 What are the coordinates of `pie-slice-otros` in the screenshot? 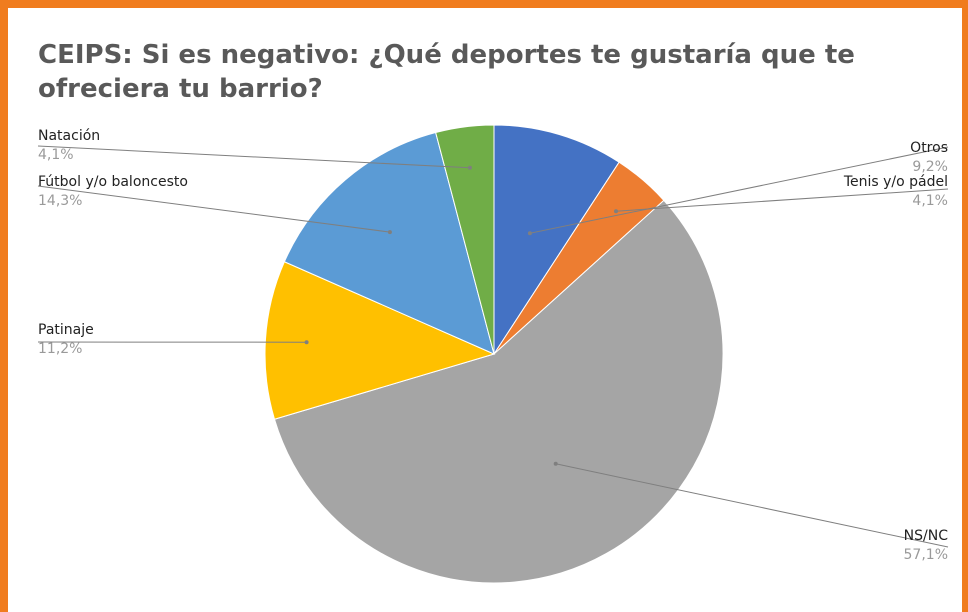 It's located at (556, 240).